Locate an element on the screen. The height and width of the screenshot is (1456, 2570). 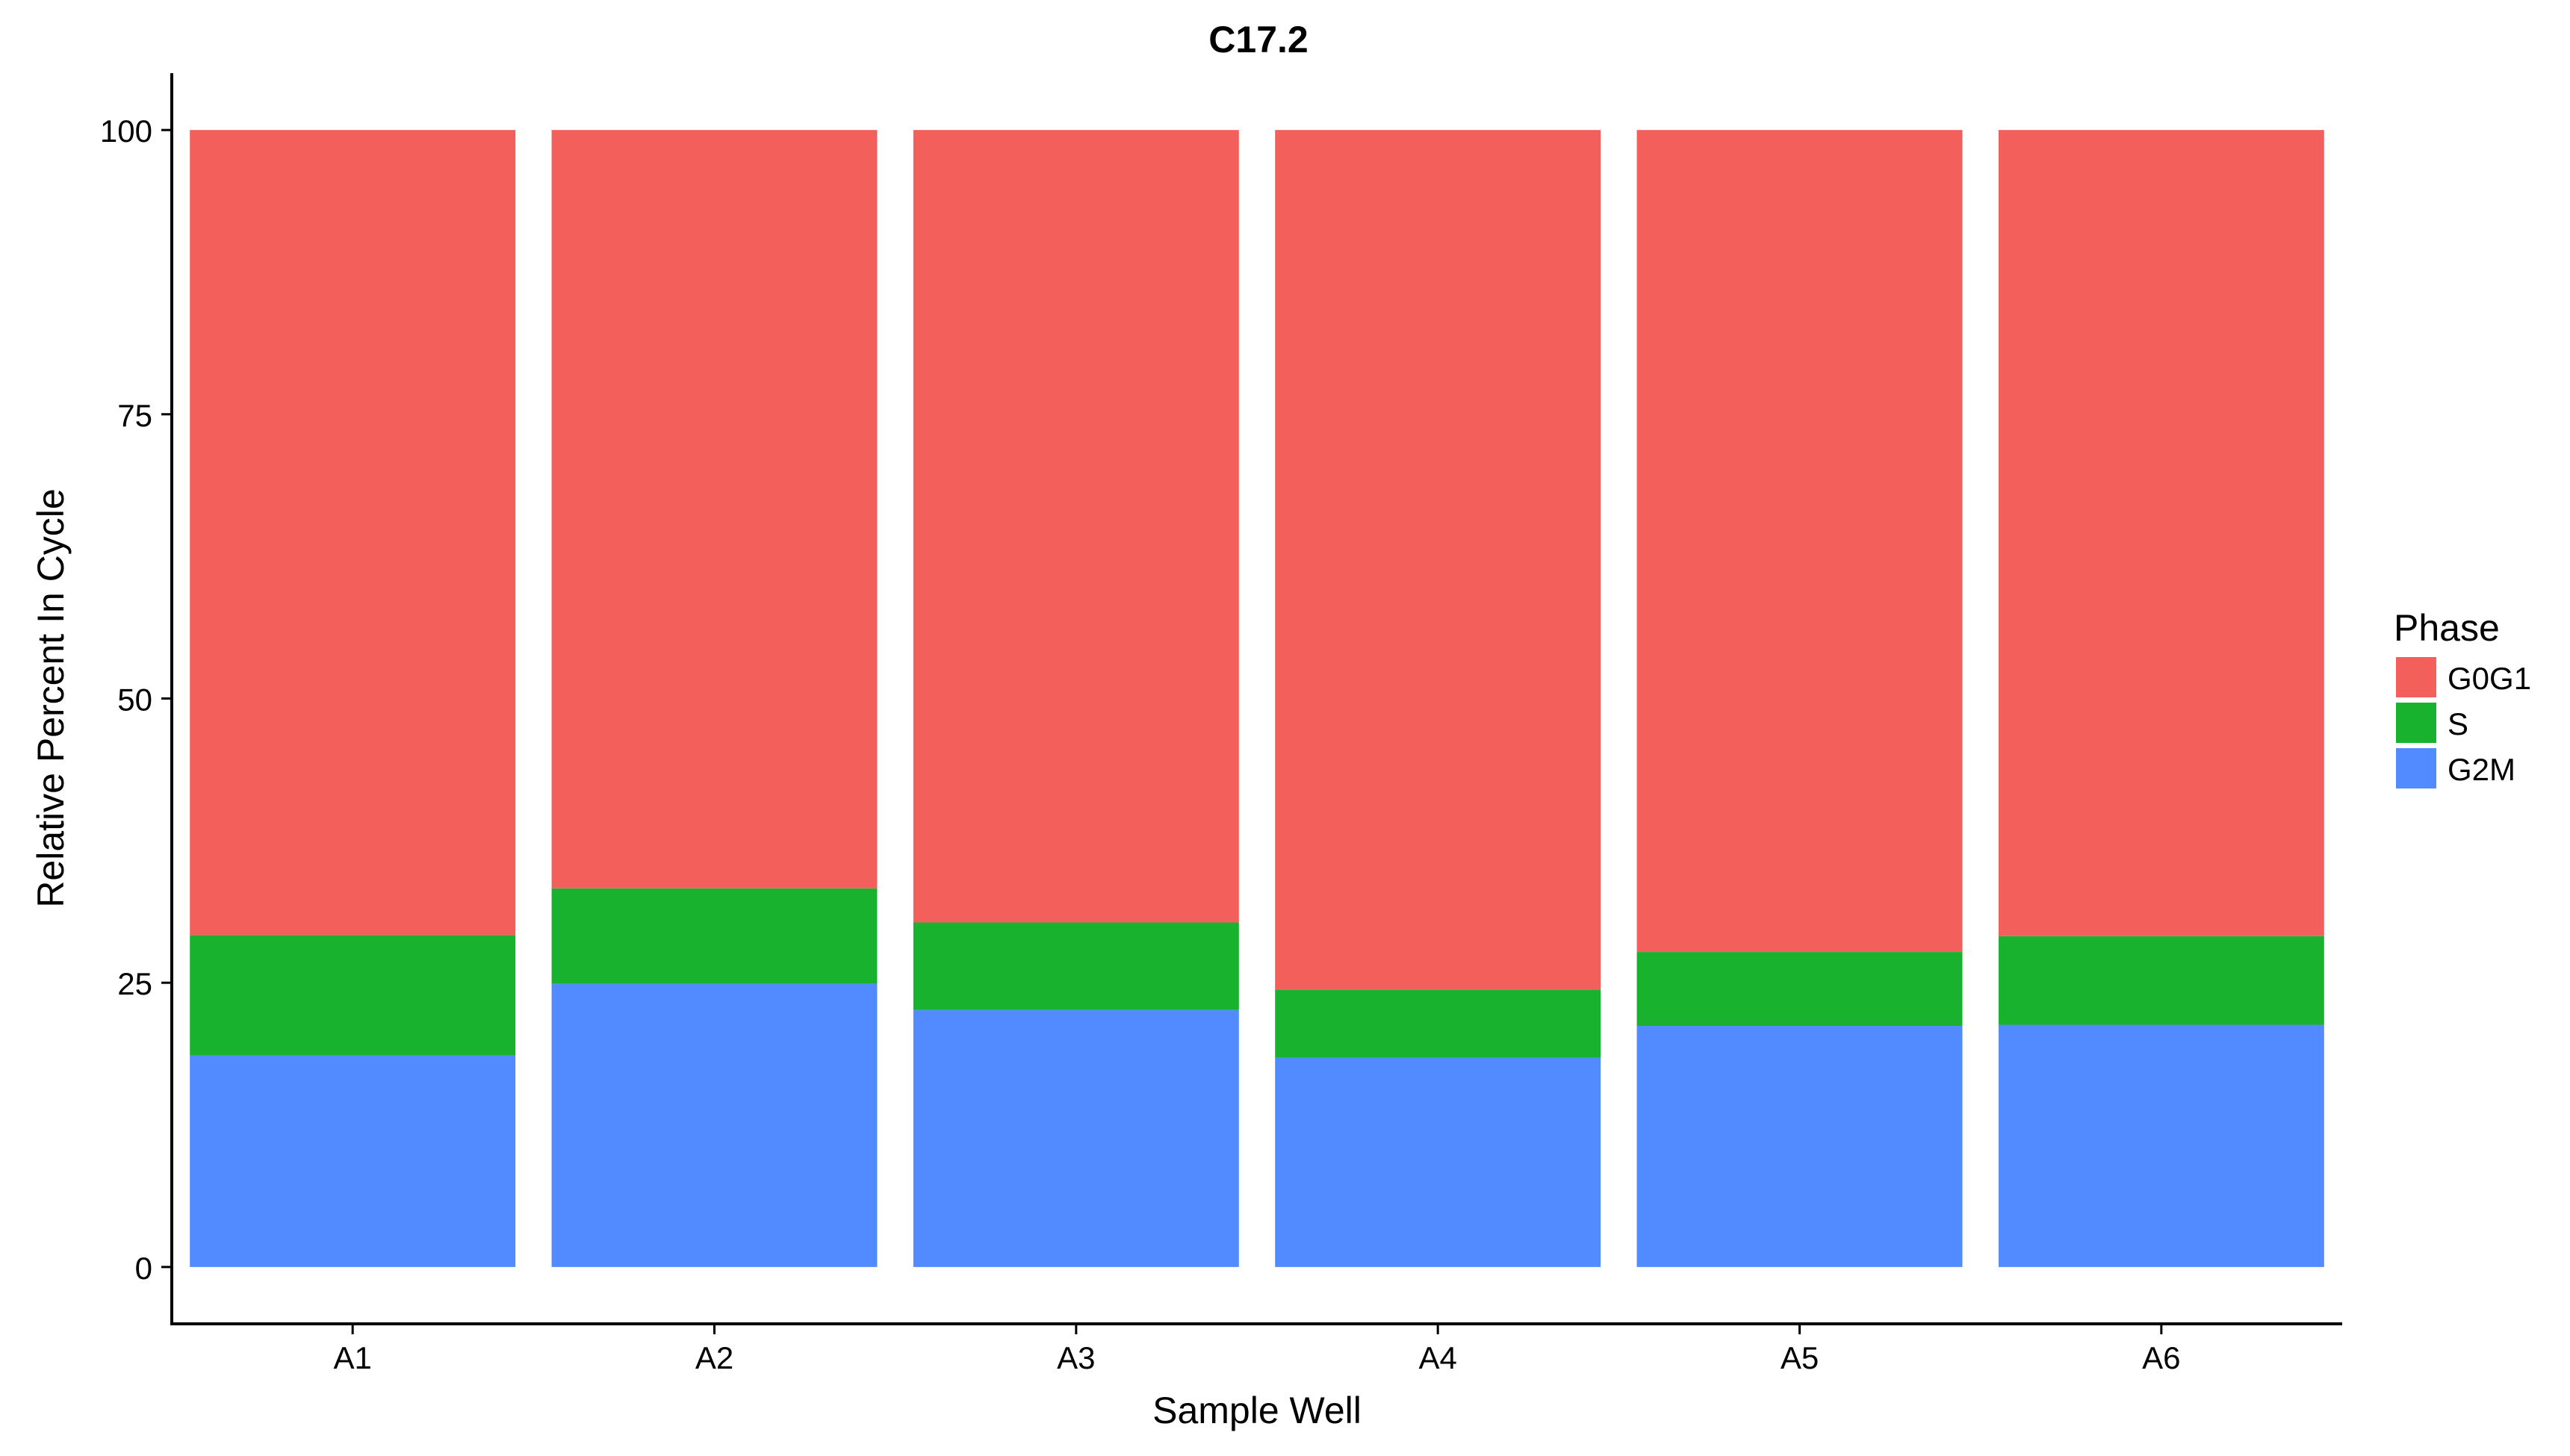
bar-g2m-a3 is located at coordinates (1076, 1138).